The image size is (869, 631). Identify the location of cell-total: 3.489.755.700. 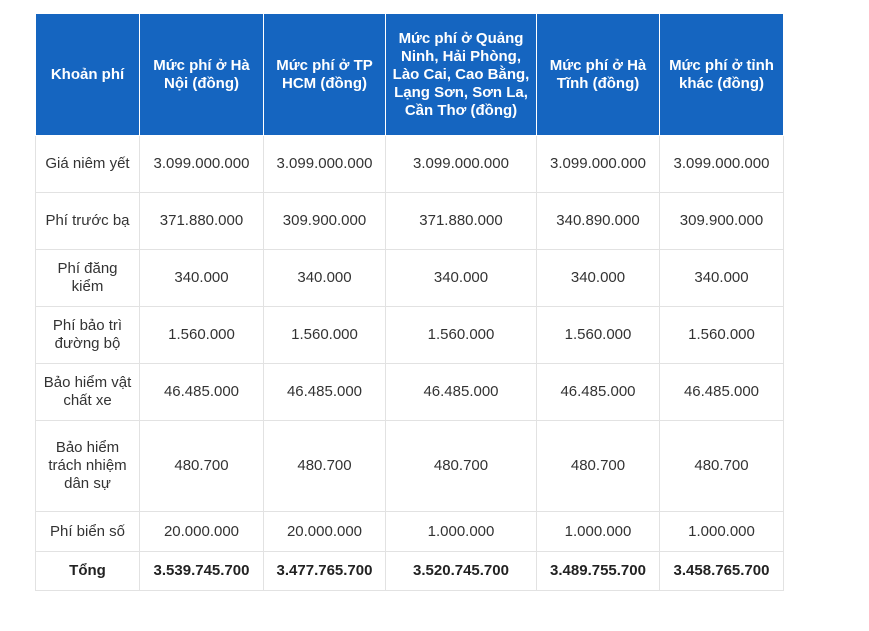
(598, 571).